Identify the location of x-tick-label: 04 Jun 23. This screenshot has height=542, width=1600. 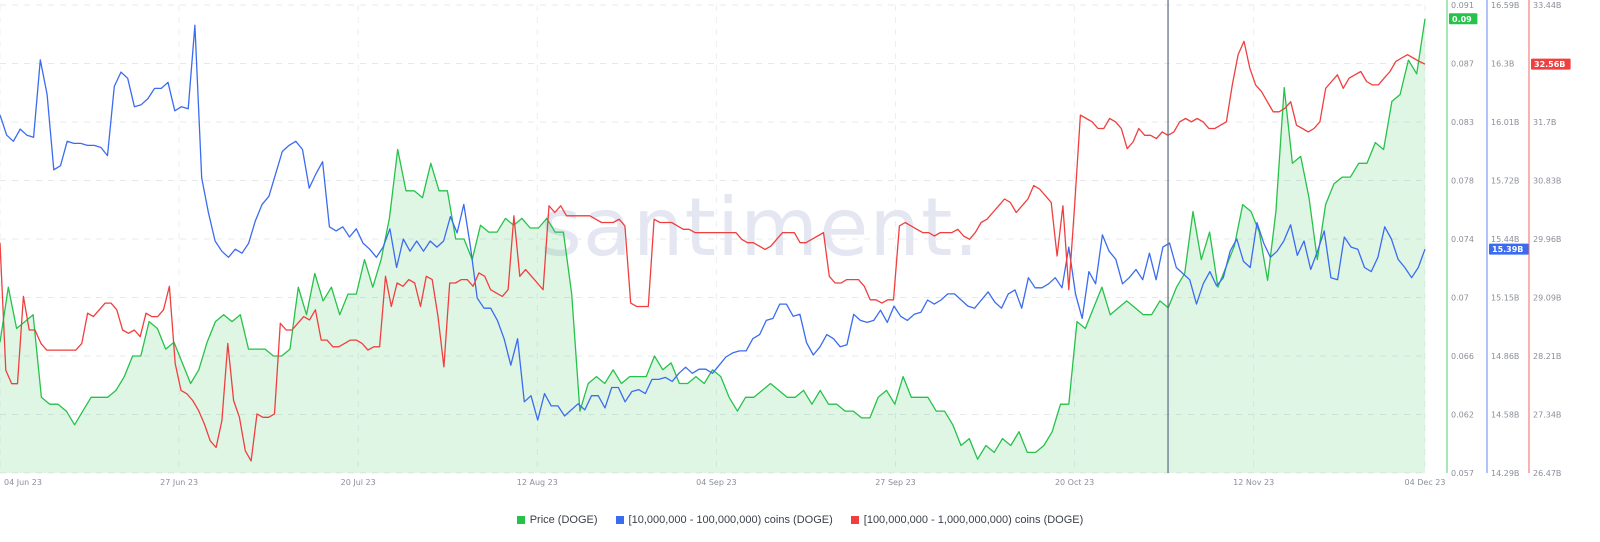
(23, 482).